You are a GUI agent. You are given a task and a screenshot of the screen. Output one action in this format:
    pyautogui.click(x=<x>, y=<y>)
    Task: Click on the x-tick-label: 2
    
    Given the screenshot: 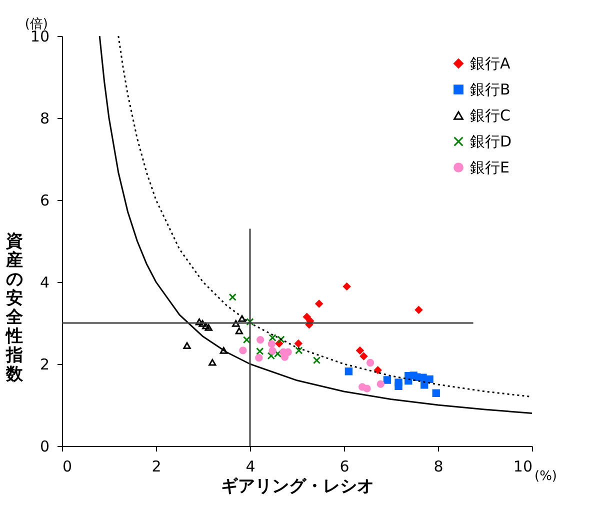 What is the action you would take?
    pyautogui.click(x=157, y=467)
    